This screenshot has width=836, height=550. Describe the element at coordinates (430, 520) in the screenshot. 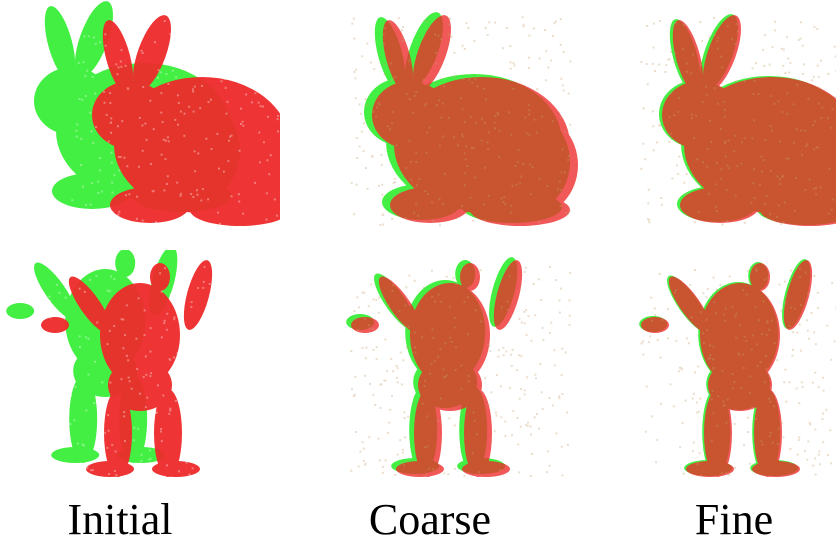

I see `label-coarse: Coarse` at that location.